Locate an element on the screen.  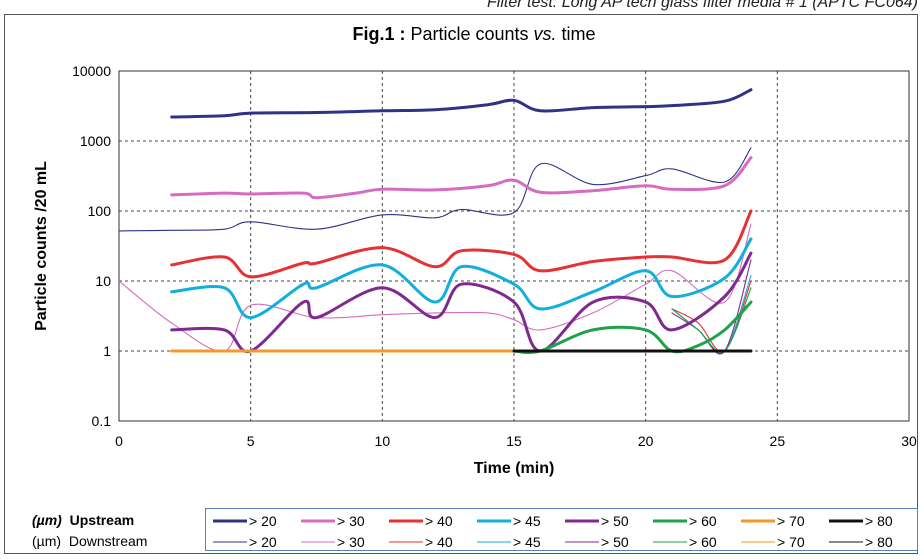
x-tick-label: 0 is located at coordinates (119, 441).